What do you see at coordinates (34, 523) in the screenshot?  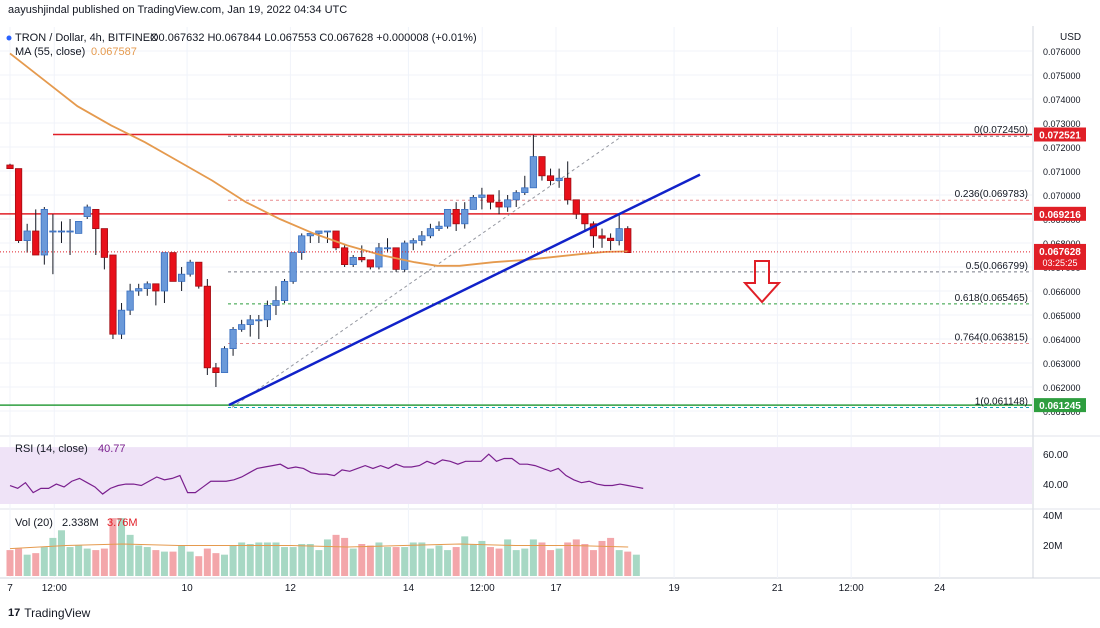 I see `vol-label: Vol (20)` at bounding box center [34, 523].